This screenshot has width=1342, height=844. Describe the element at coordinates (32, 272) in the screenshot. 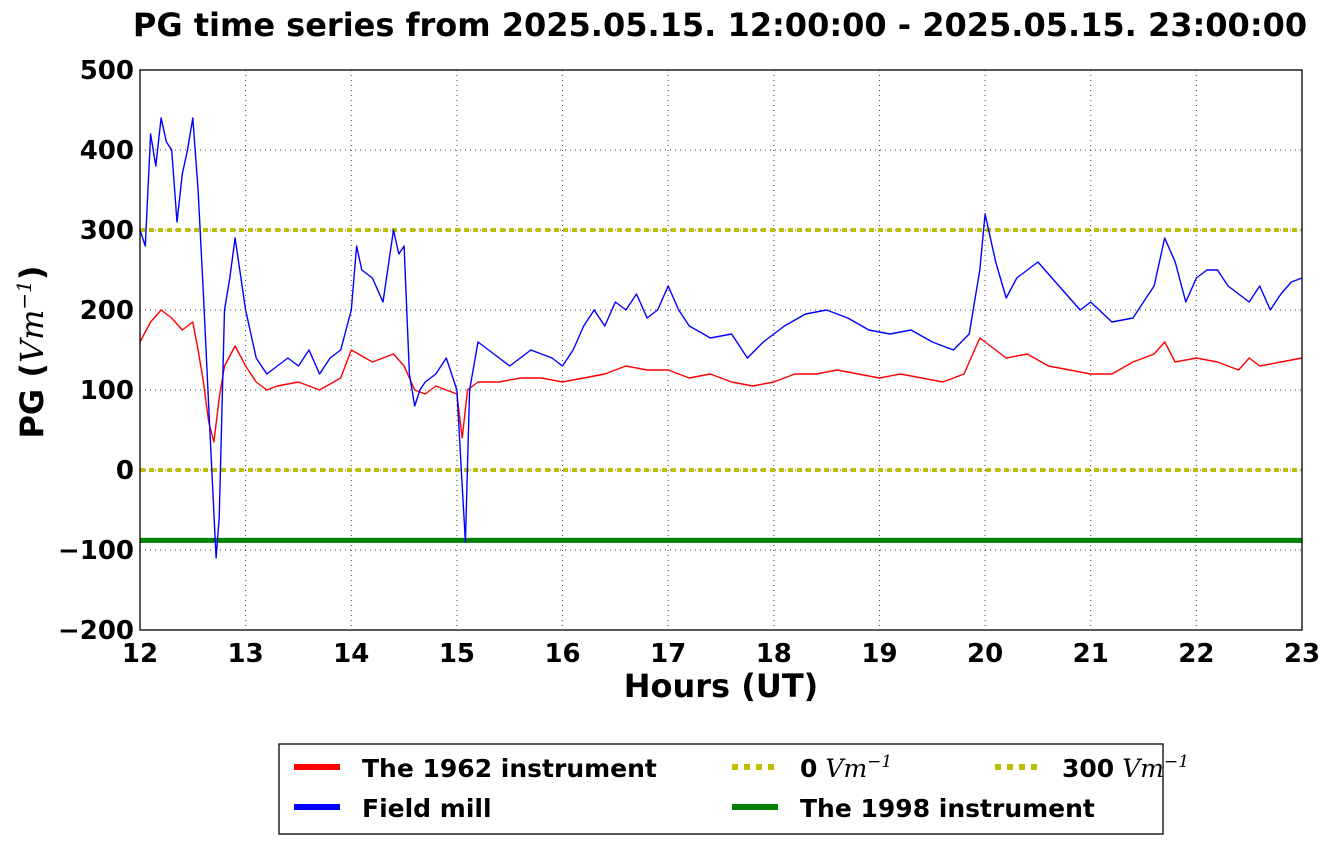

I see `y-axis-label-close: )` at that location.